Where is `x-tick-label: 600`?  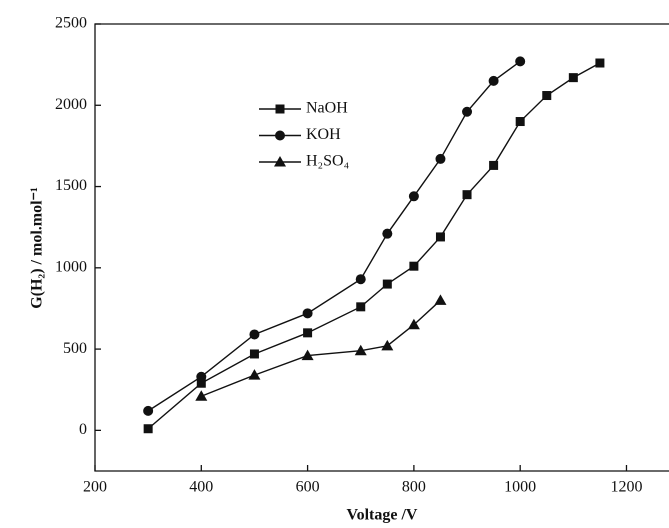 x-tick-label: 600 is located at coordinates (308, 487).